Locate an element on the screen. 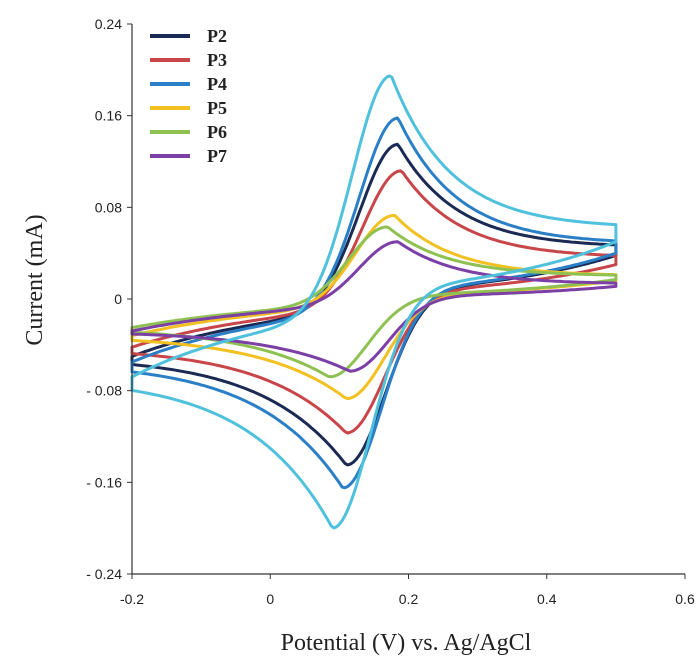 The width and height of the screenshot is (700, 661). y-tick-label: - 0.24 is located at coordinates (104, 574).